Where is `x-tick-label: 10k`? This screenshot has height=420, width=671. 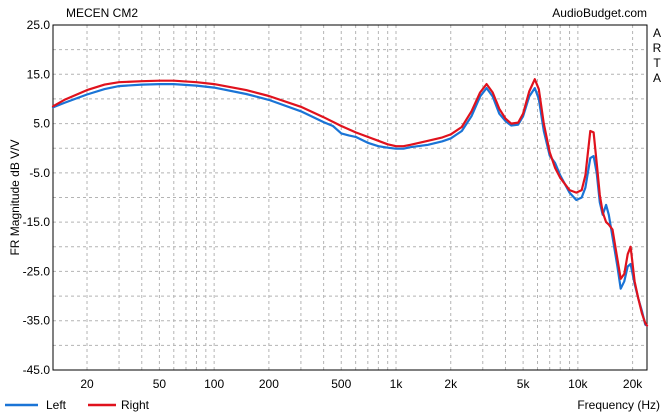
x-tick-label: 10k is located at coordinates (578, 384).